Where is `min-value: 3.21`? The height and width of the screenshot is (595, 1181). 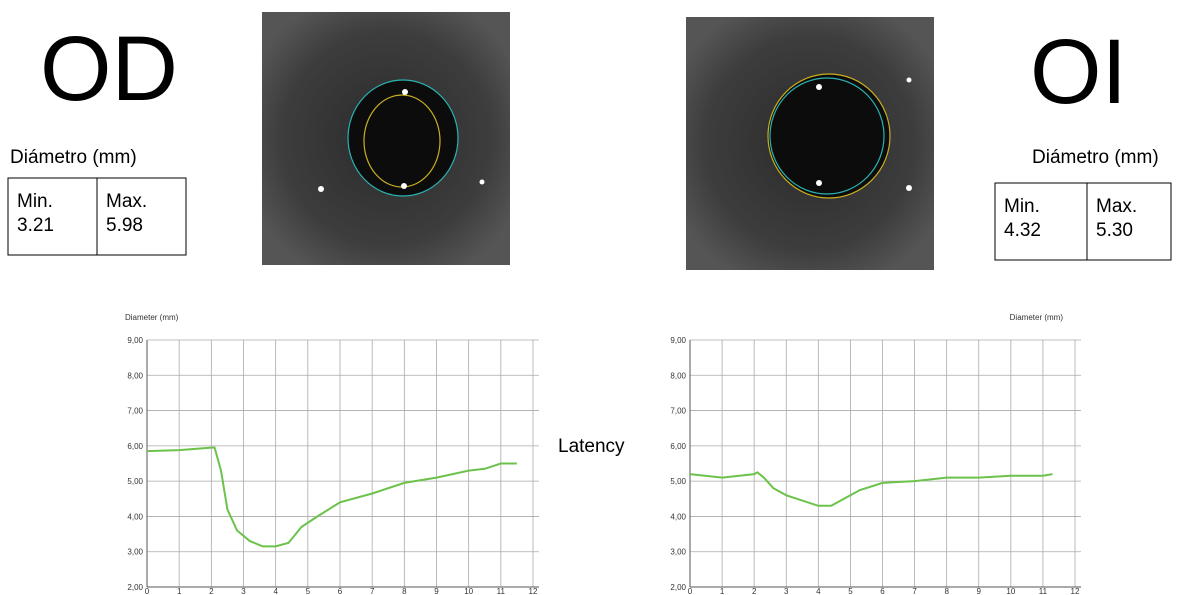 min-value: 3.21 is located at coordinates (35, 225).